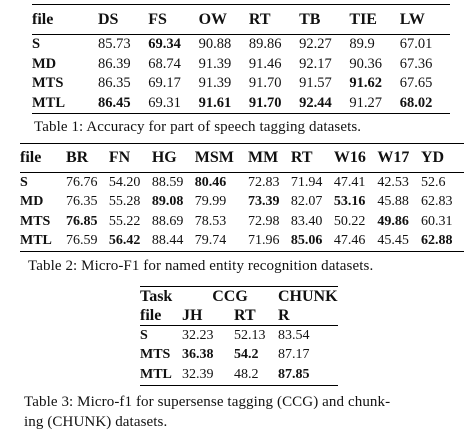 This screenshot has width=474, height=438. I want to click on table-cell: 56.42, so click(124, 241).